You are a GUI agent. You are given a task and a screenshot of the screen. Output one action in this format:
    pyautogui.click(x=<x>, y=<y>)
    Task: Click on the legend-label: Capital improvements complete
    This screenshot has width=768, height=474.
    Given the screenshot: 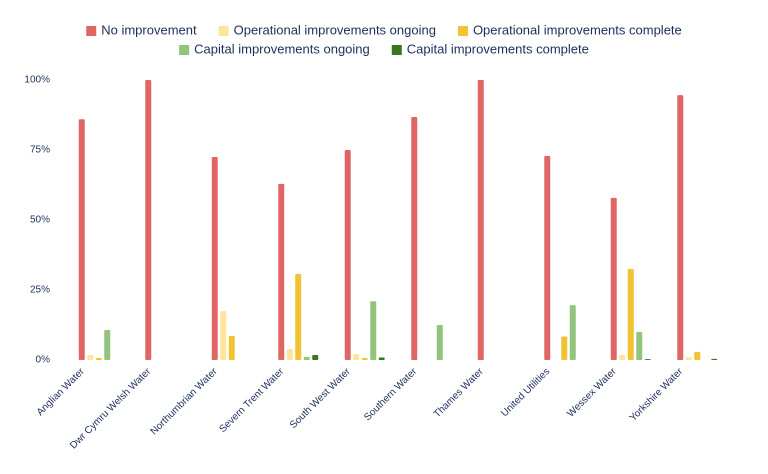 What is the action you would take?
    pyautogui.click(x=498, y=48)
    